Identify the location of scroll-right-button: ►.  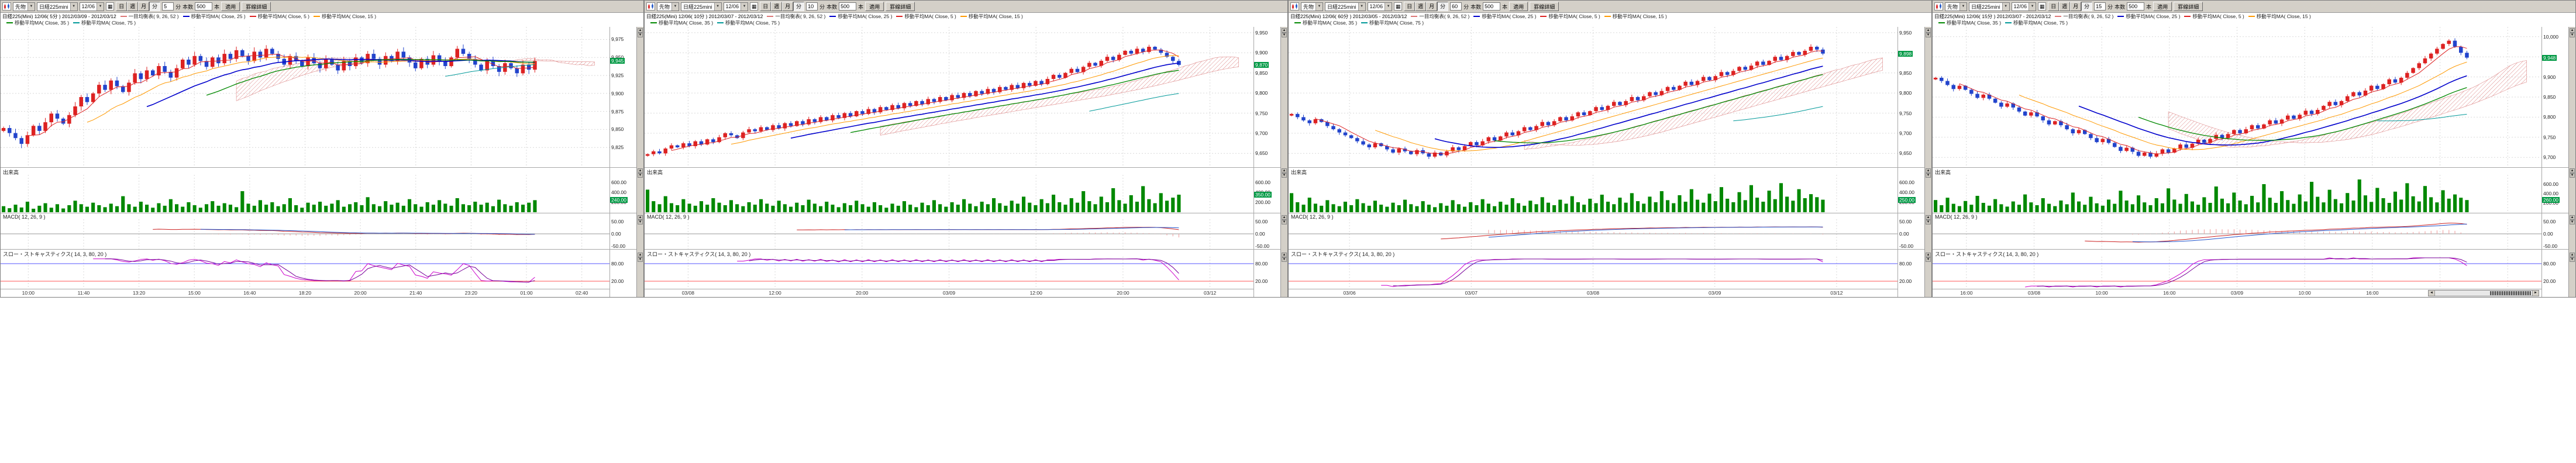
(2535, 293).